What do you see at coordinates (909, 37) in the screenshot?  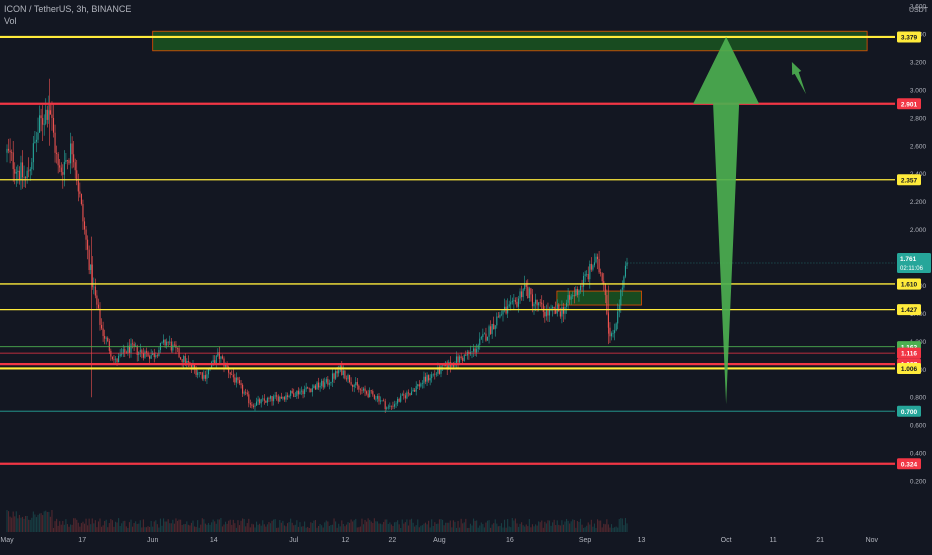 I see `price-label-3.379` at bounding box center [909, 37].